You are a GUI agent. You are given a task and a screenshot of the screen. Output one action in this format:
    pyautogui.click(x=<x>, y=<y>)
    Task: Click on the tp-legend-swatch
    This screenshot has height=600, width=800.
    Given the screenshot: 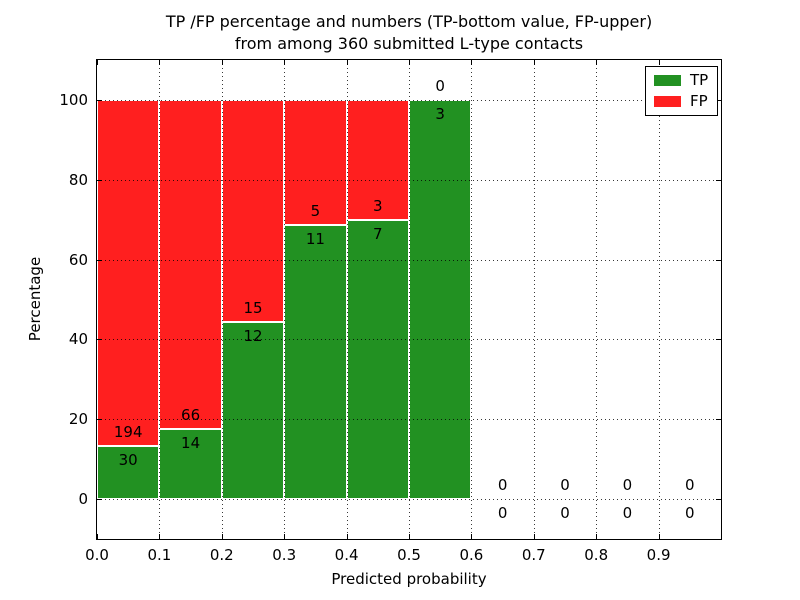 What is the action you would take?
    pyautogui.click(x=667, y=80)
    